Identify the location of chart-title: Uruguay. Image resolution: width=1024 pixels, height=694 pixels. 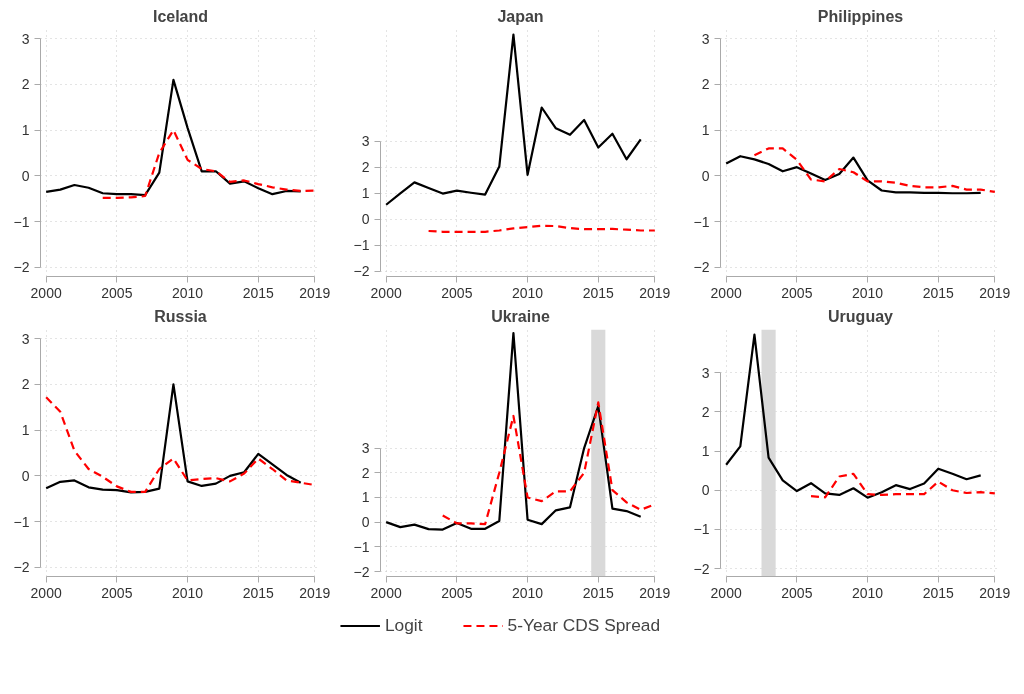
(861, 316).